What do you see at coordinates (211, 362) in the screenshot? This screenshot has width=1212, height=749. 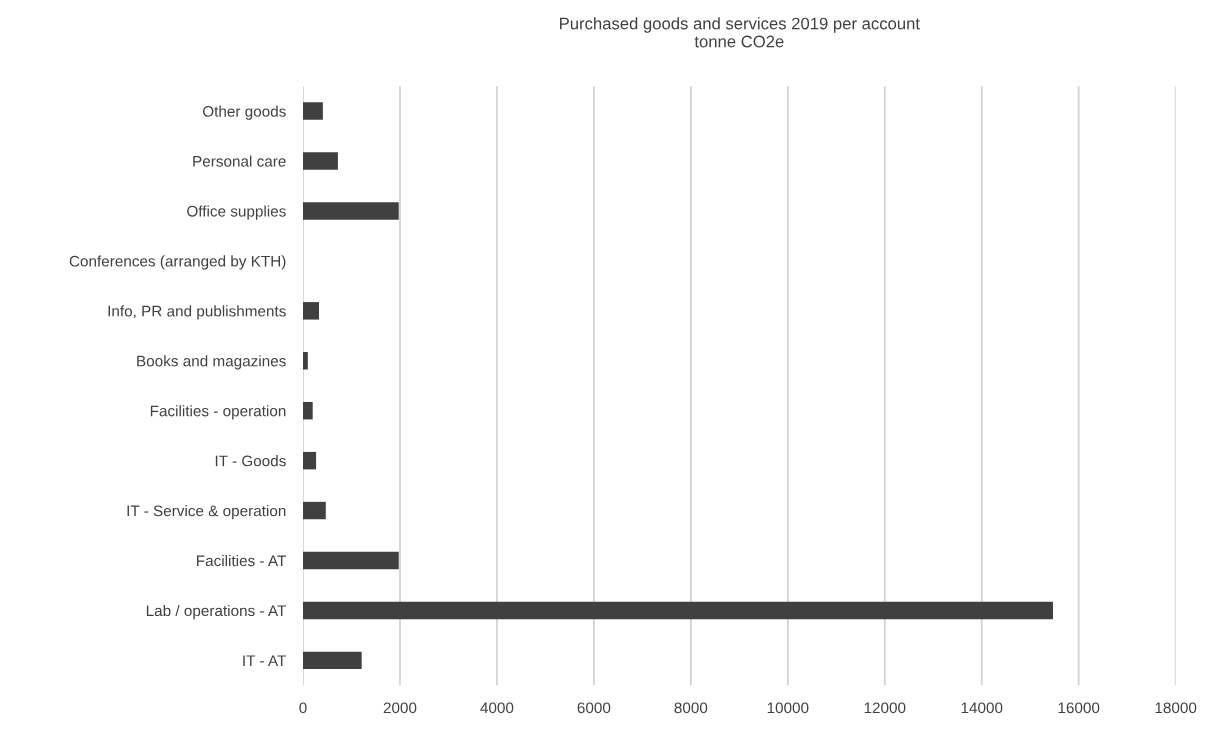 I see `y-tick-label: Books and magazines` at bounding box center [211, 362].